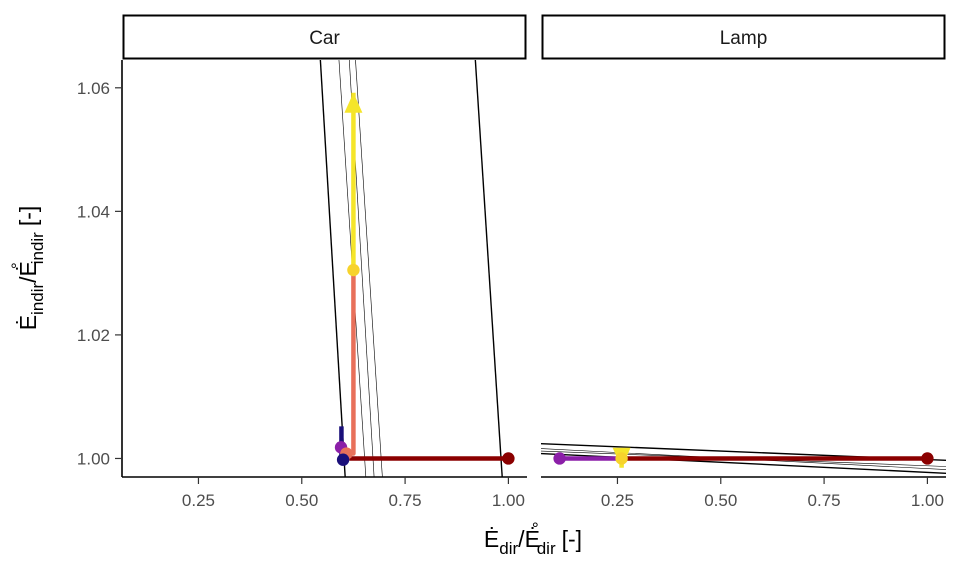 Image resolution: width=960 pixels, height=581 pixels. What do you see at coordinates (27, 268) in the screenshot?
I see `y-axis-title: Ėindir/Ė°indir[-]` at bounding box center [27, 268].